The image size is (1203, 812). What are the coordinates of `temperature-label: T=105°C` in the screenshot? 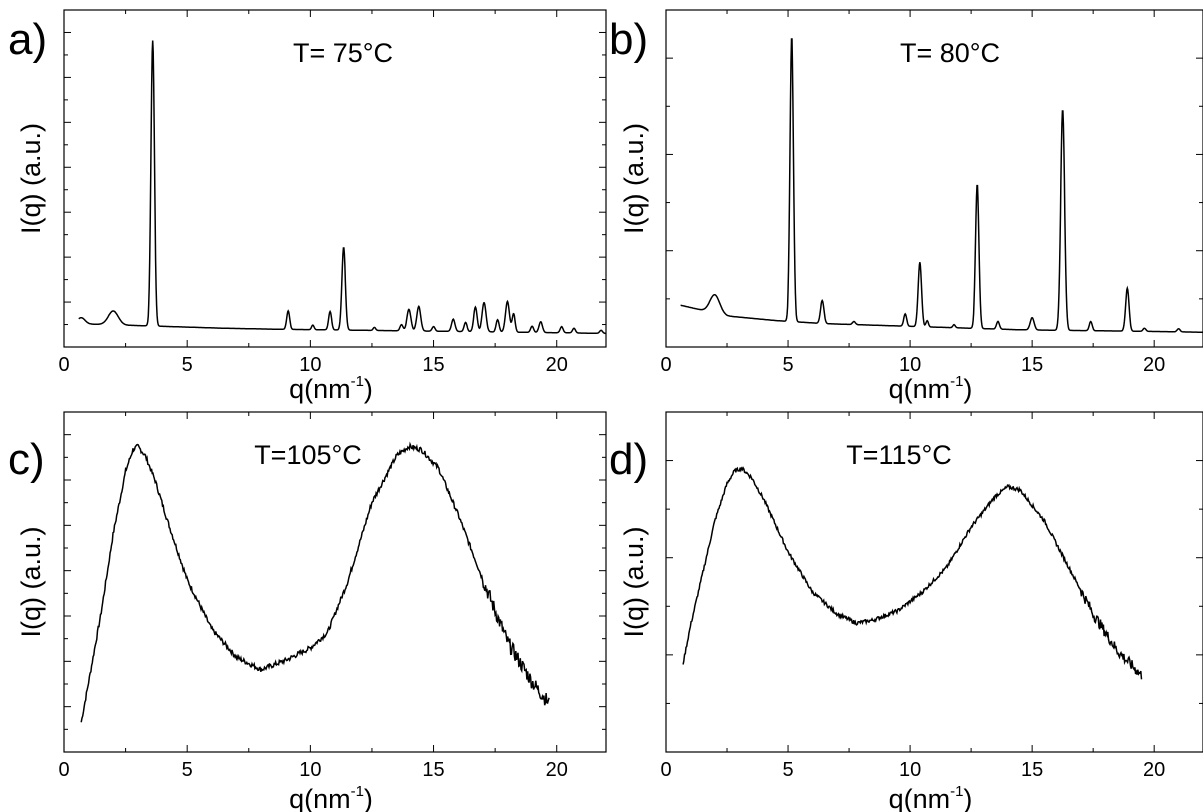 It's located at (308, 455).